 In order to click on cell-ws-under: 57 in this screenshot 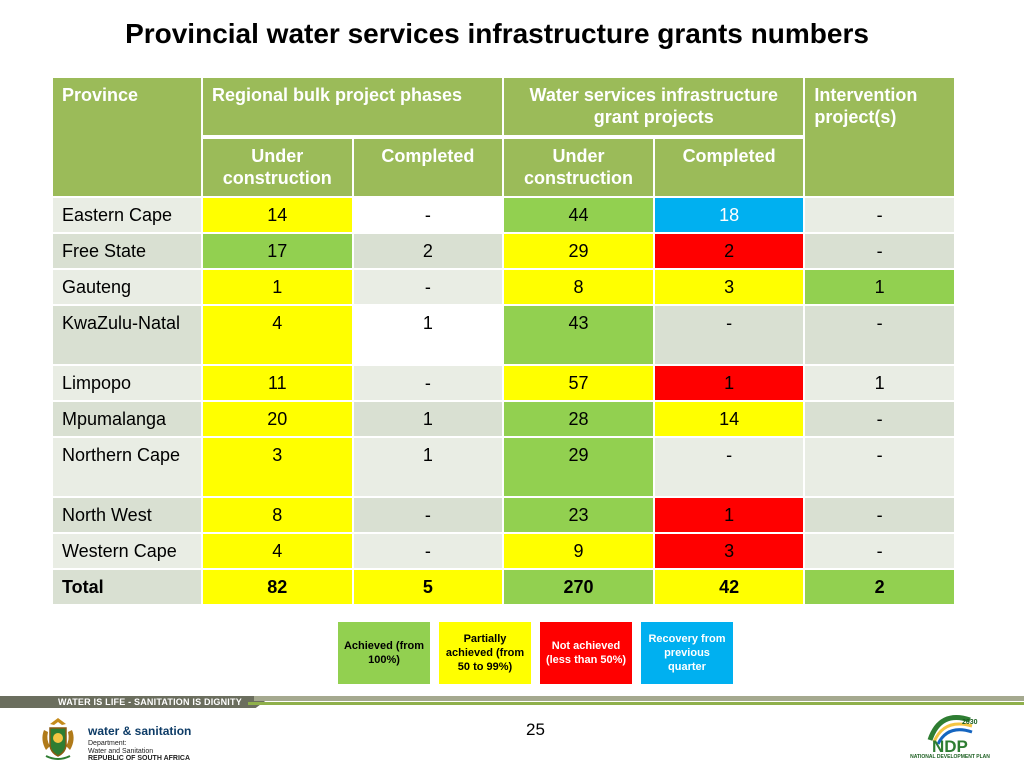, I will do `click(578, 383)`.